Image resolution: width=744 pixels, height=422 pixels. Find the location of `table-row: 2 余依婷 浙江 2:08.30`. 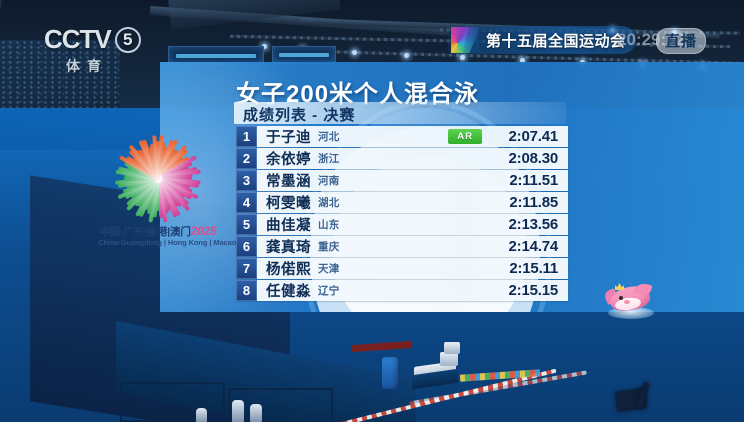

table-row: 2 余依婷 浙江 2:08.30 is located at coordinates (402, 158).